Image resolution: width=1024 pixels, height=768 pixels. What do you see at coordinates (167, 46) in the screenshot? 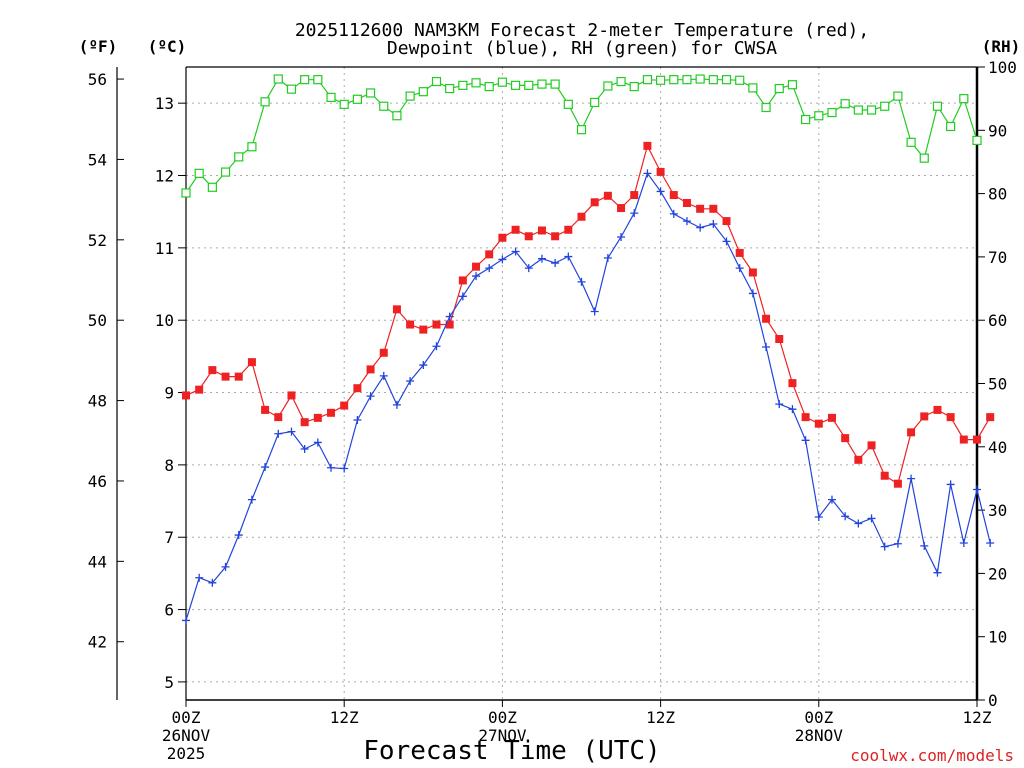
I see `celsius-unit-label: (ºC)` at bounding box center [167, 46].